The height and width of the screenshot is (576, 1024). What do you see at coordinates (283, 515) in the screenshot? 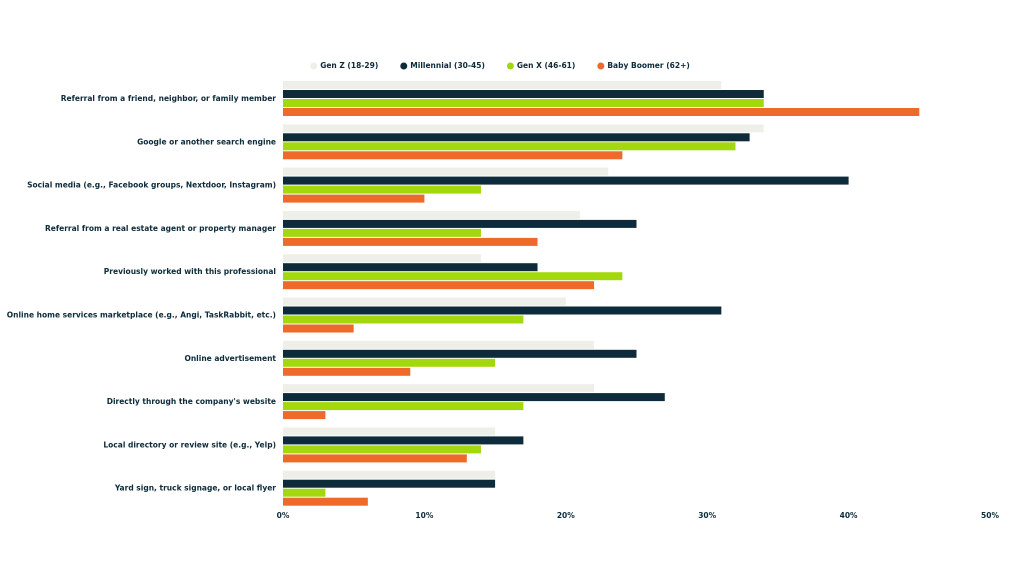
I see `x-tick-label: 0%` at bounding box center [283, 515].